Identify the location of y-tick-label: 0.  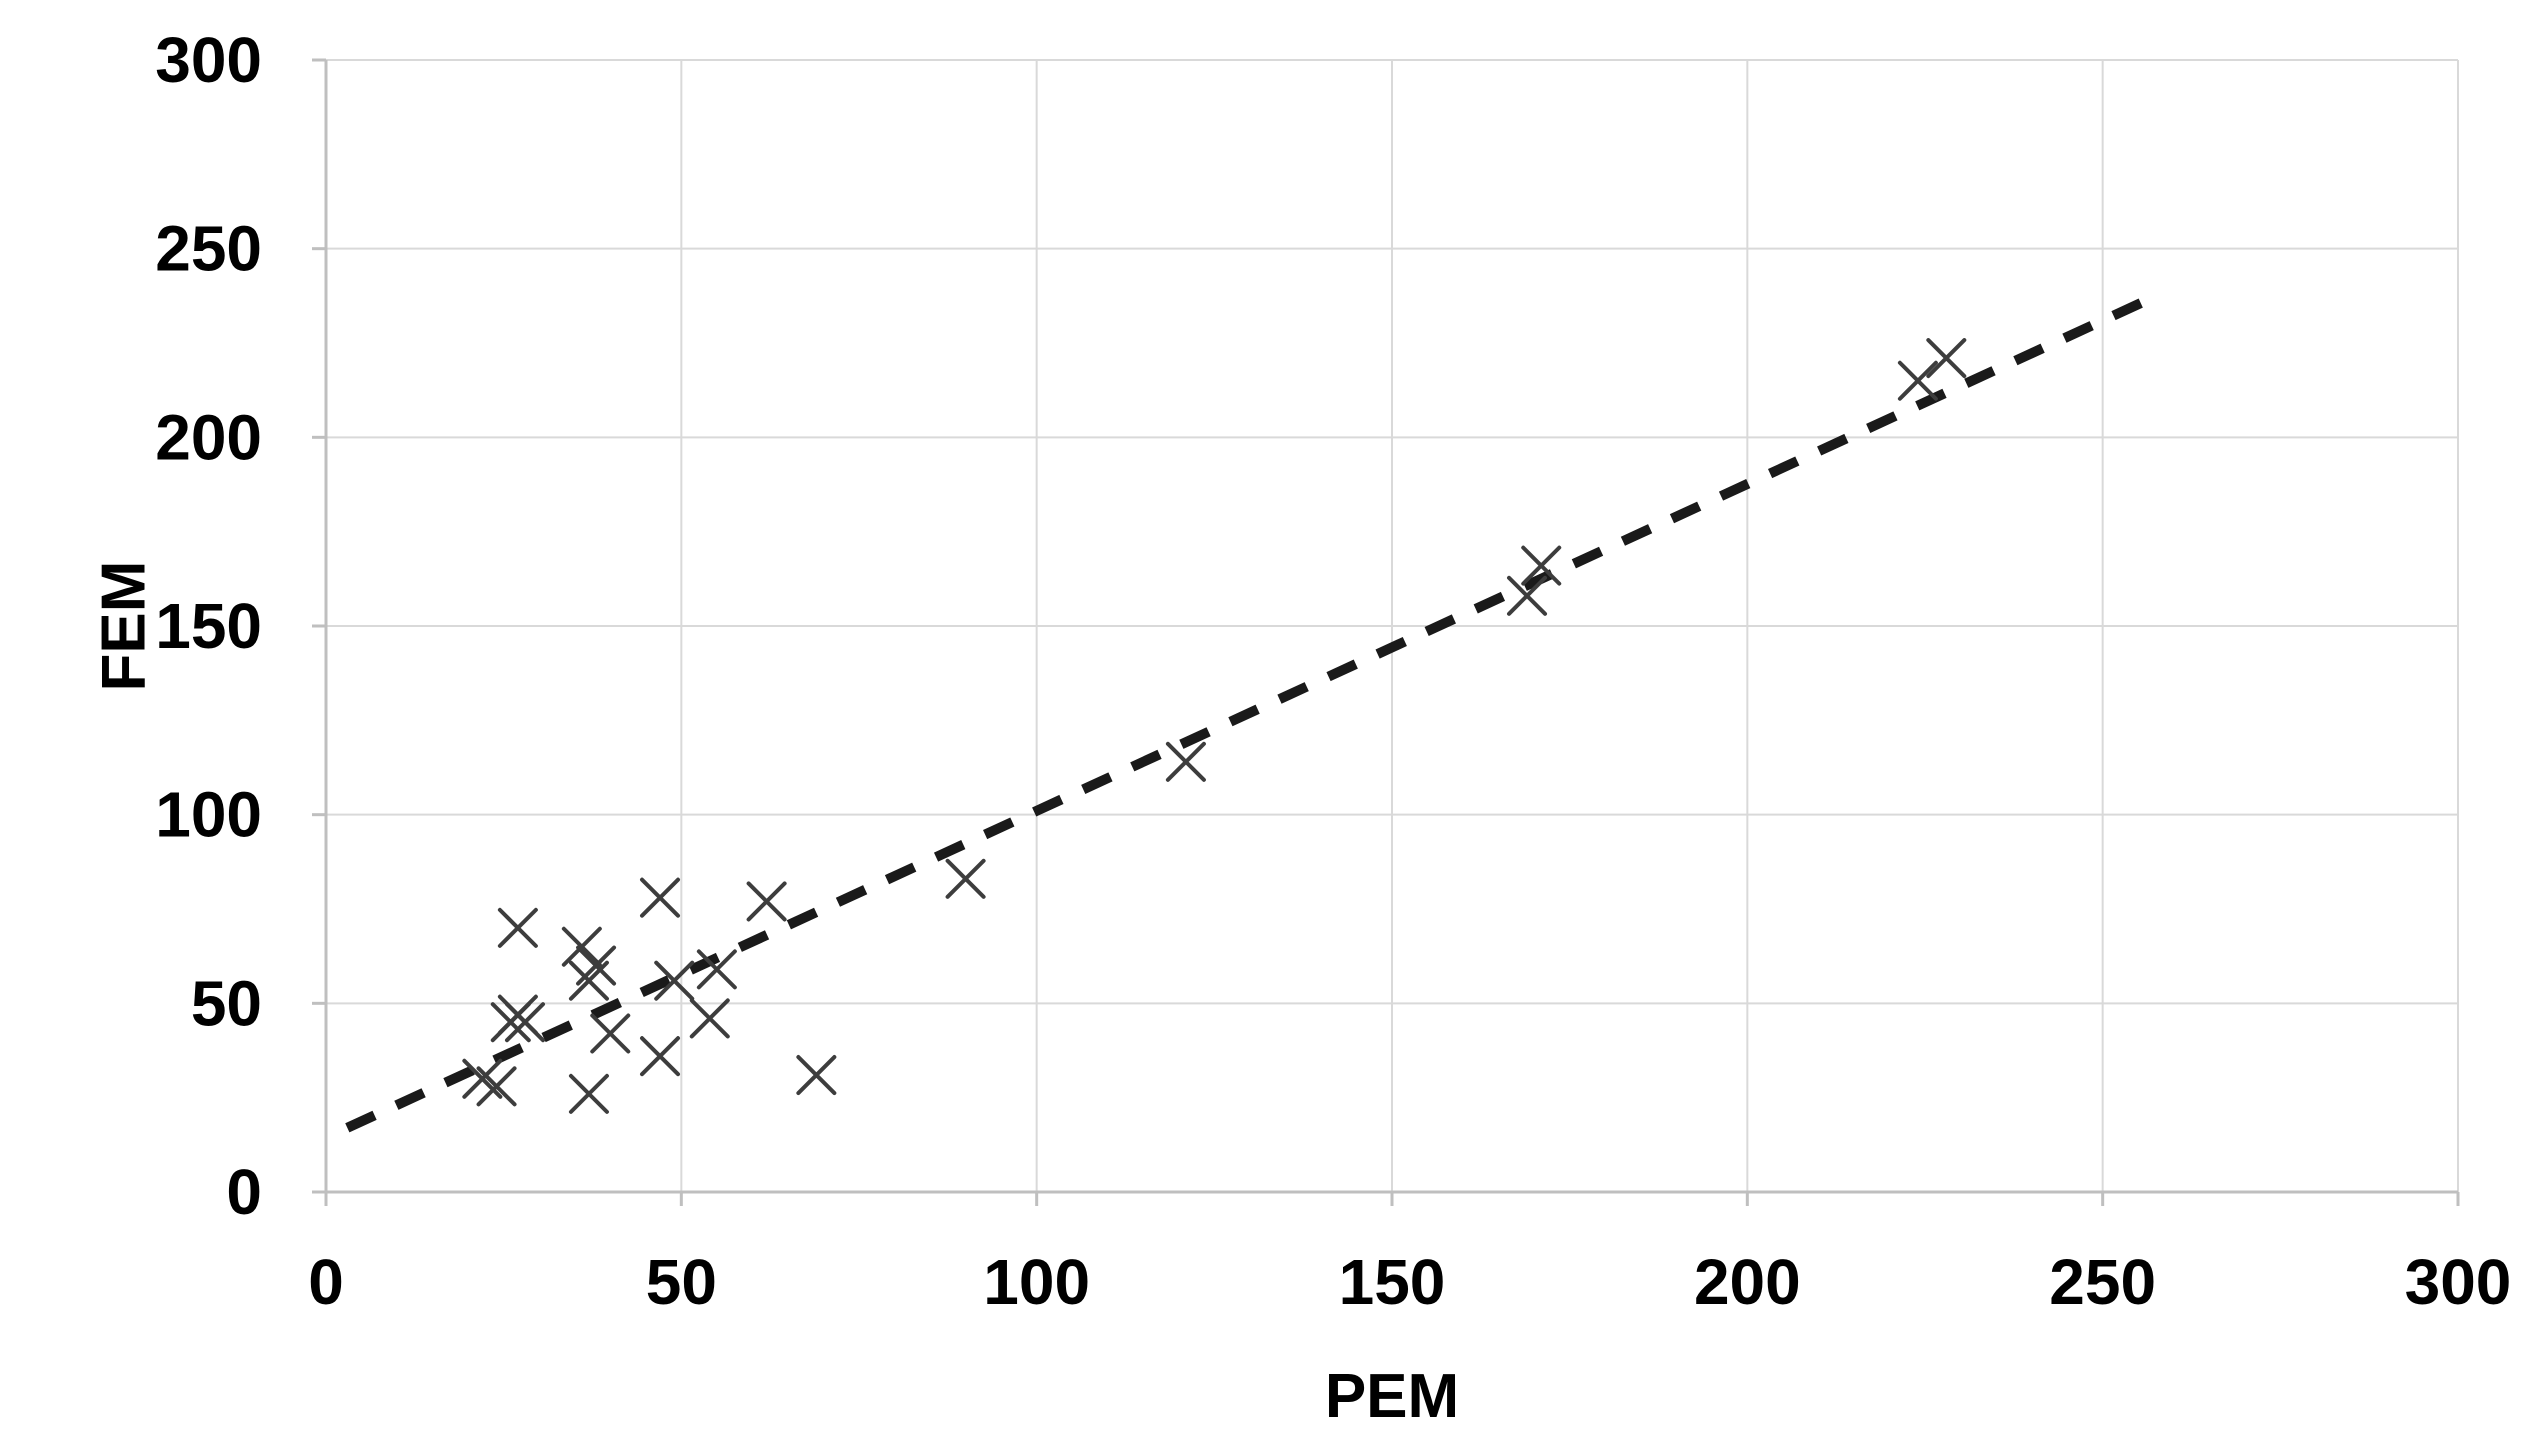
(244, 1192).